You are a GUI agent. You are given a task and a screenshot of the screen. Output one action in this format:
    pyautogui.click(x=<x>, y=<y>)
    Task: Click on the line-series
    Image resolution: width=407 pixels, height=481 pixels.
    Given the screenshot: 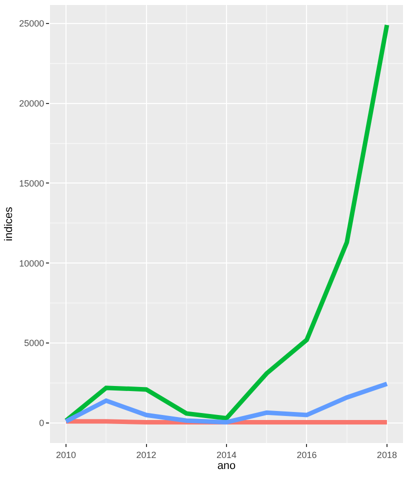 What is the action you would take?
    pyautogui.click(x=227, y=403)
    